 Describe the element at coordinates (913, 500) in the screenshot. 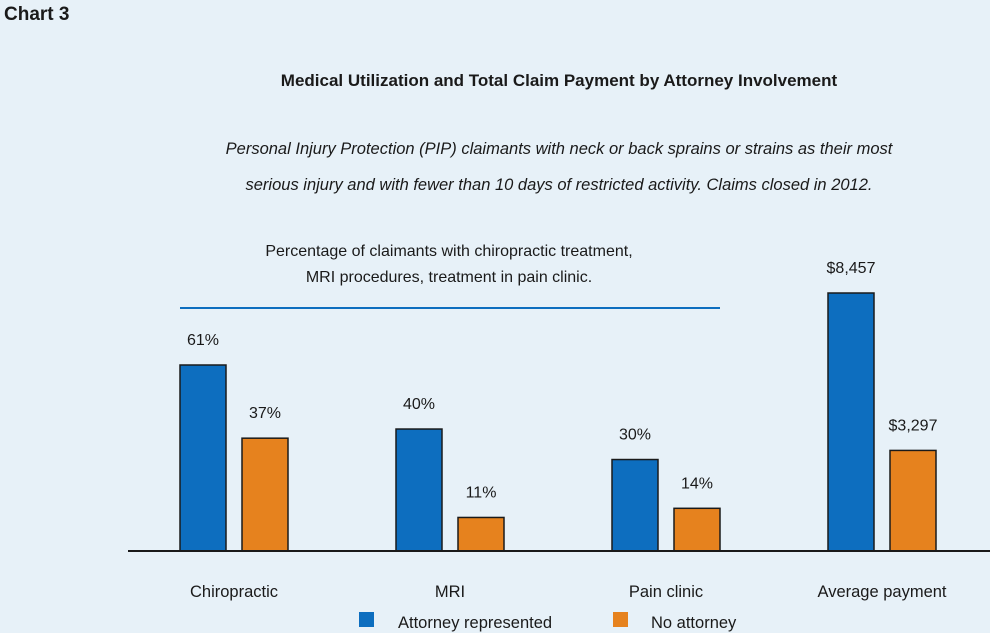

I see `bar-average-payment-no-attorney` at that location.